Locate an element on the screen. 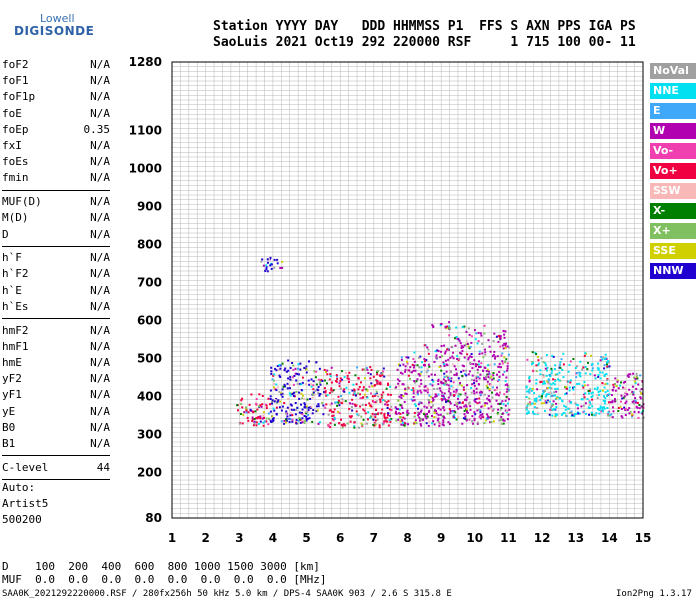  y-tick-label: 700 is located at coordinates (149, 282).